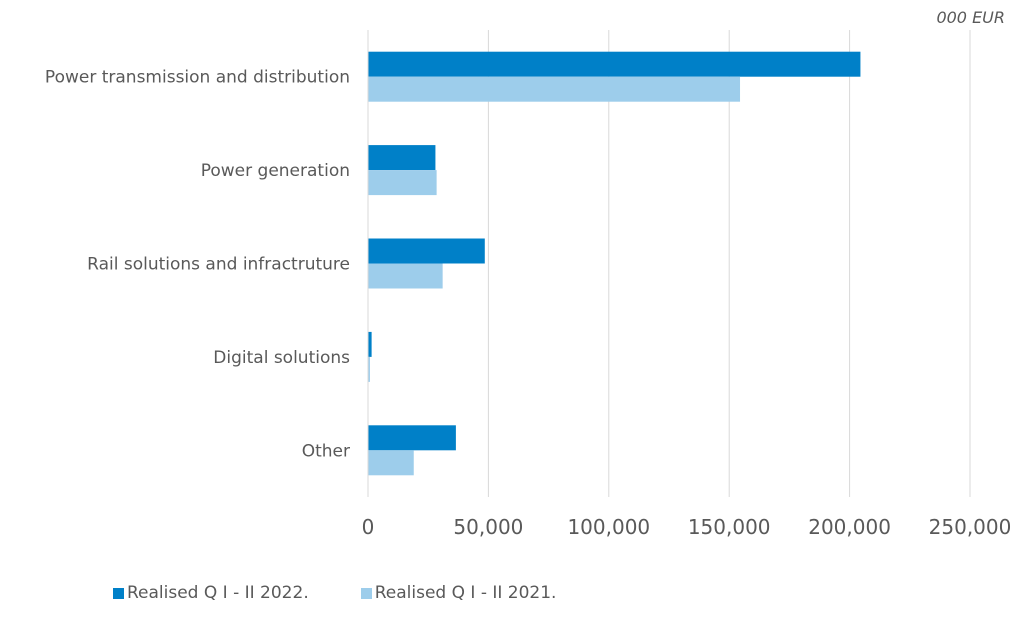 The image size is (1016, 630). I want to click on category-label: Digital solutions, so click(281, 358).